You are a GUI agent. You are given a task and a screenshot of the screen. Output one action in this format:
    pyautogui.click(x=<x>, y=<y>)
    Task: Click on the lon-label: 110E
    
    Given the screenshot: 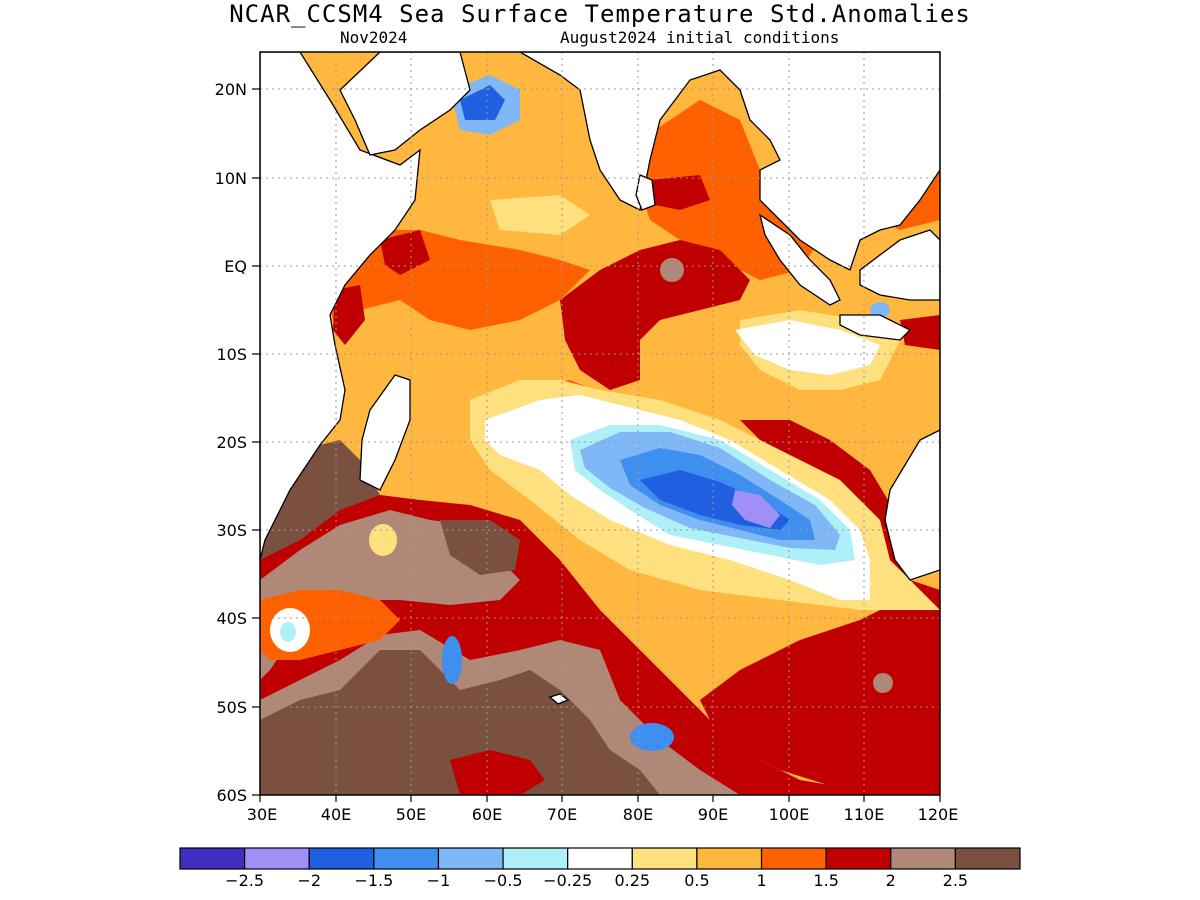 What is the action you would take?
    pyautogui.click(x=864, y=814)
    